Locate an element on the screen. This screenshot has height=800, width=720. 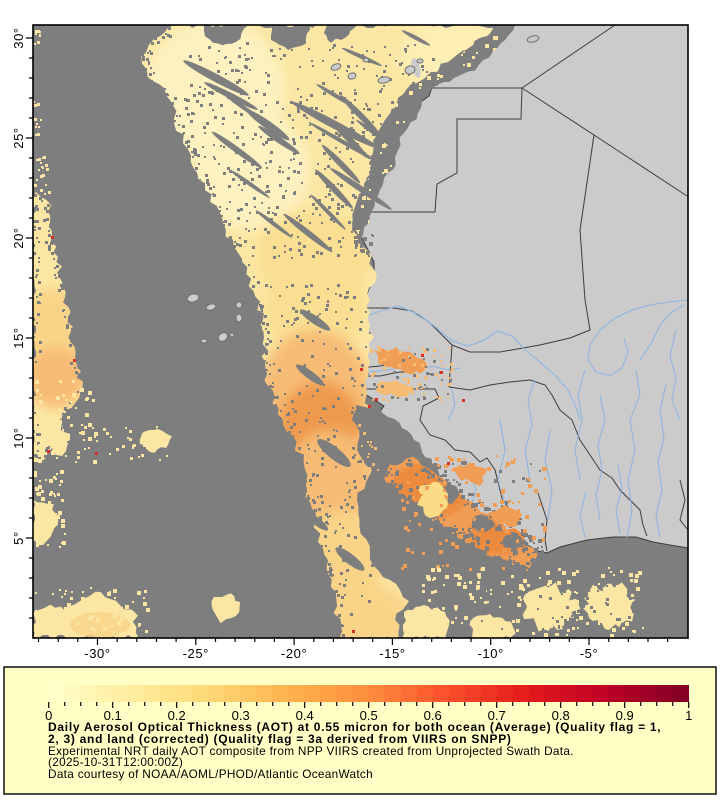
svg-text: -5° is located at coordinates (589, 653).